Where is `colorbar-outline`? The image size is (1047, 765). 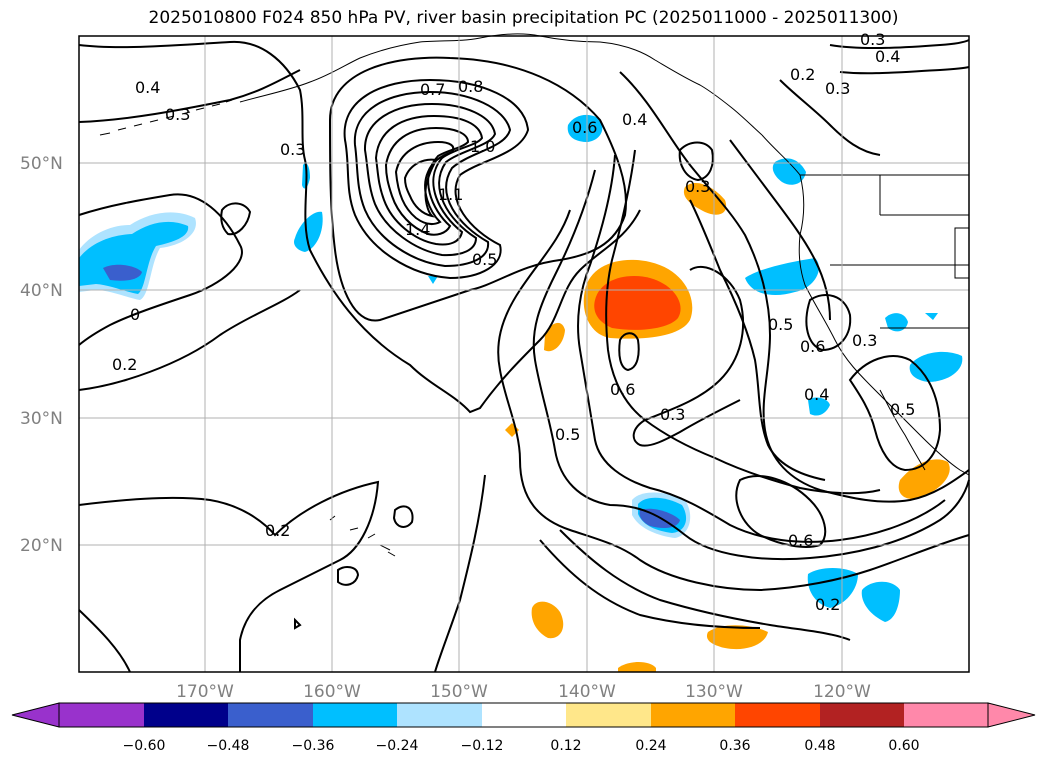 colorbar-outline is located at coordinates (523, 715).